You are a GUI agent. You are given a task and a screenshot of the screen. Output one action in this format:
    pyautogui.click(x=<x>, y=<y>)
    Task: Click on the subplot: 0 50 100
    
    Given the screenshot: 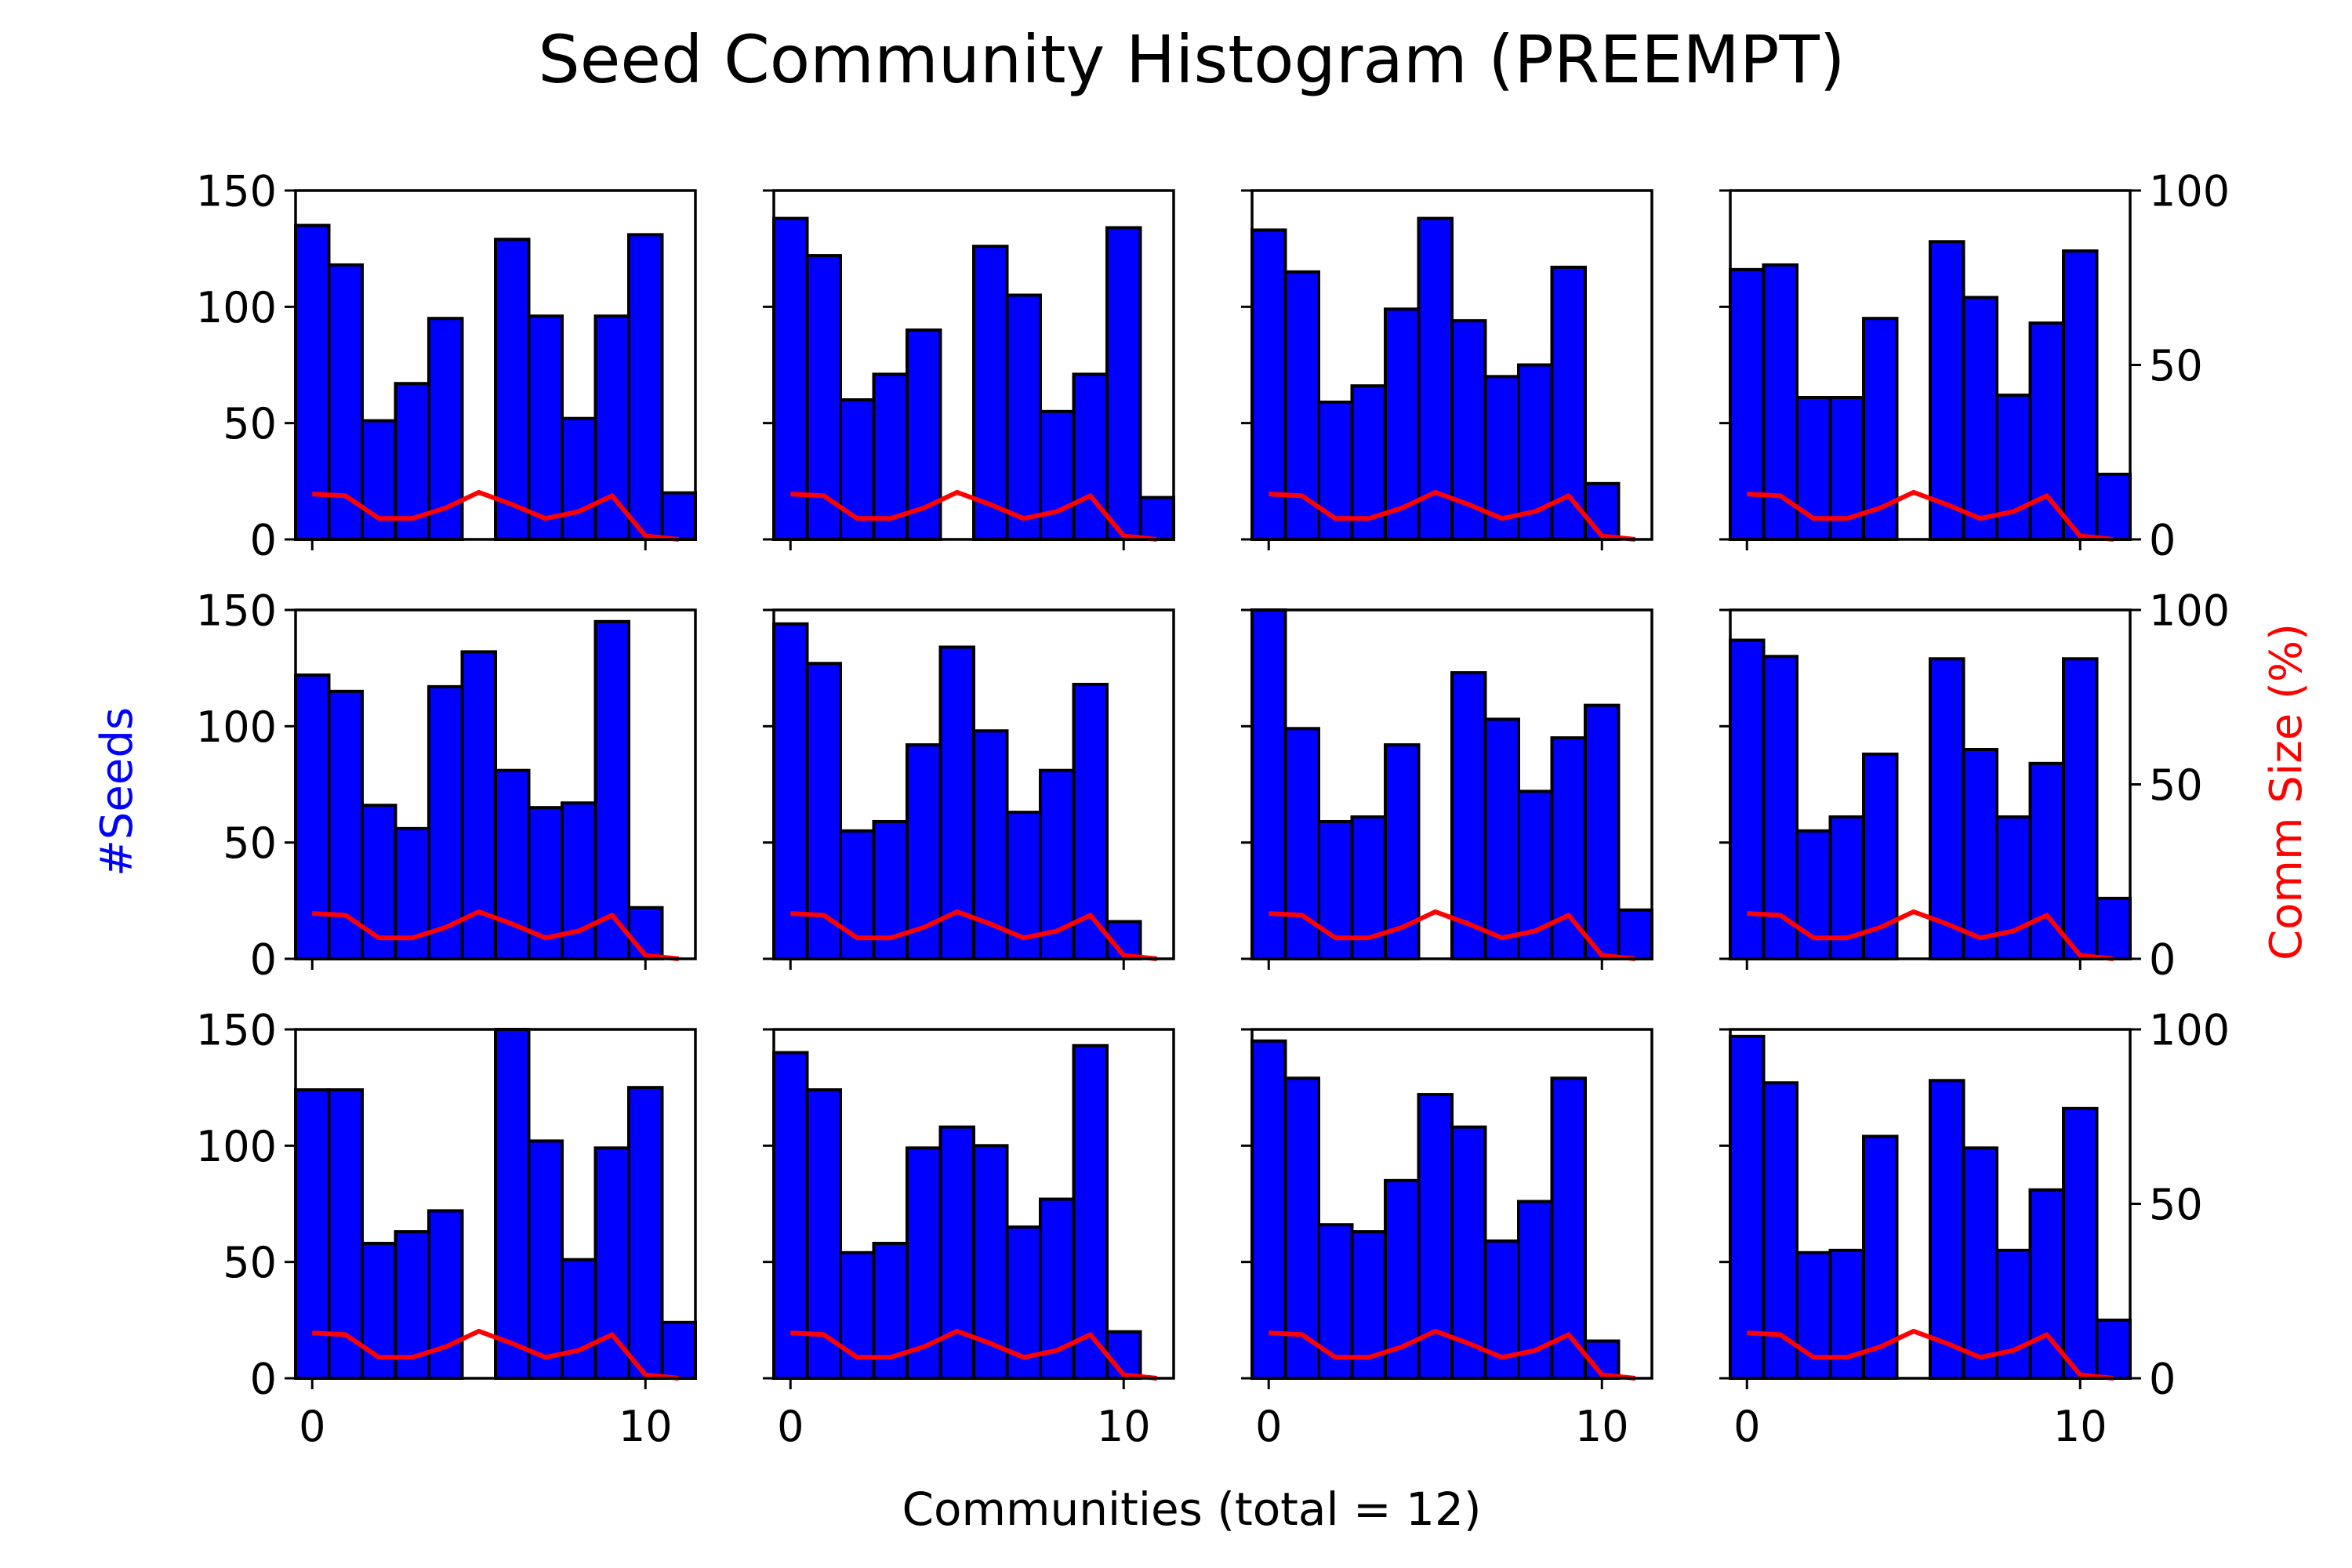 What is the action you would take?
    pyautogui.click(x=1974, y=365)
    